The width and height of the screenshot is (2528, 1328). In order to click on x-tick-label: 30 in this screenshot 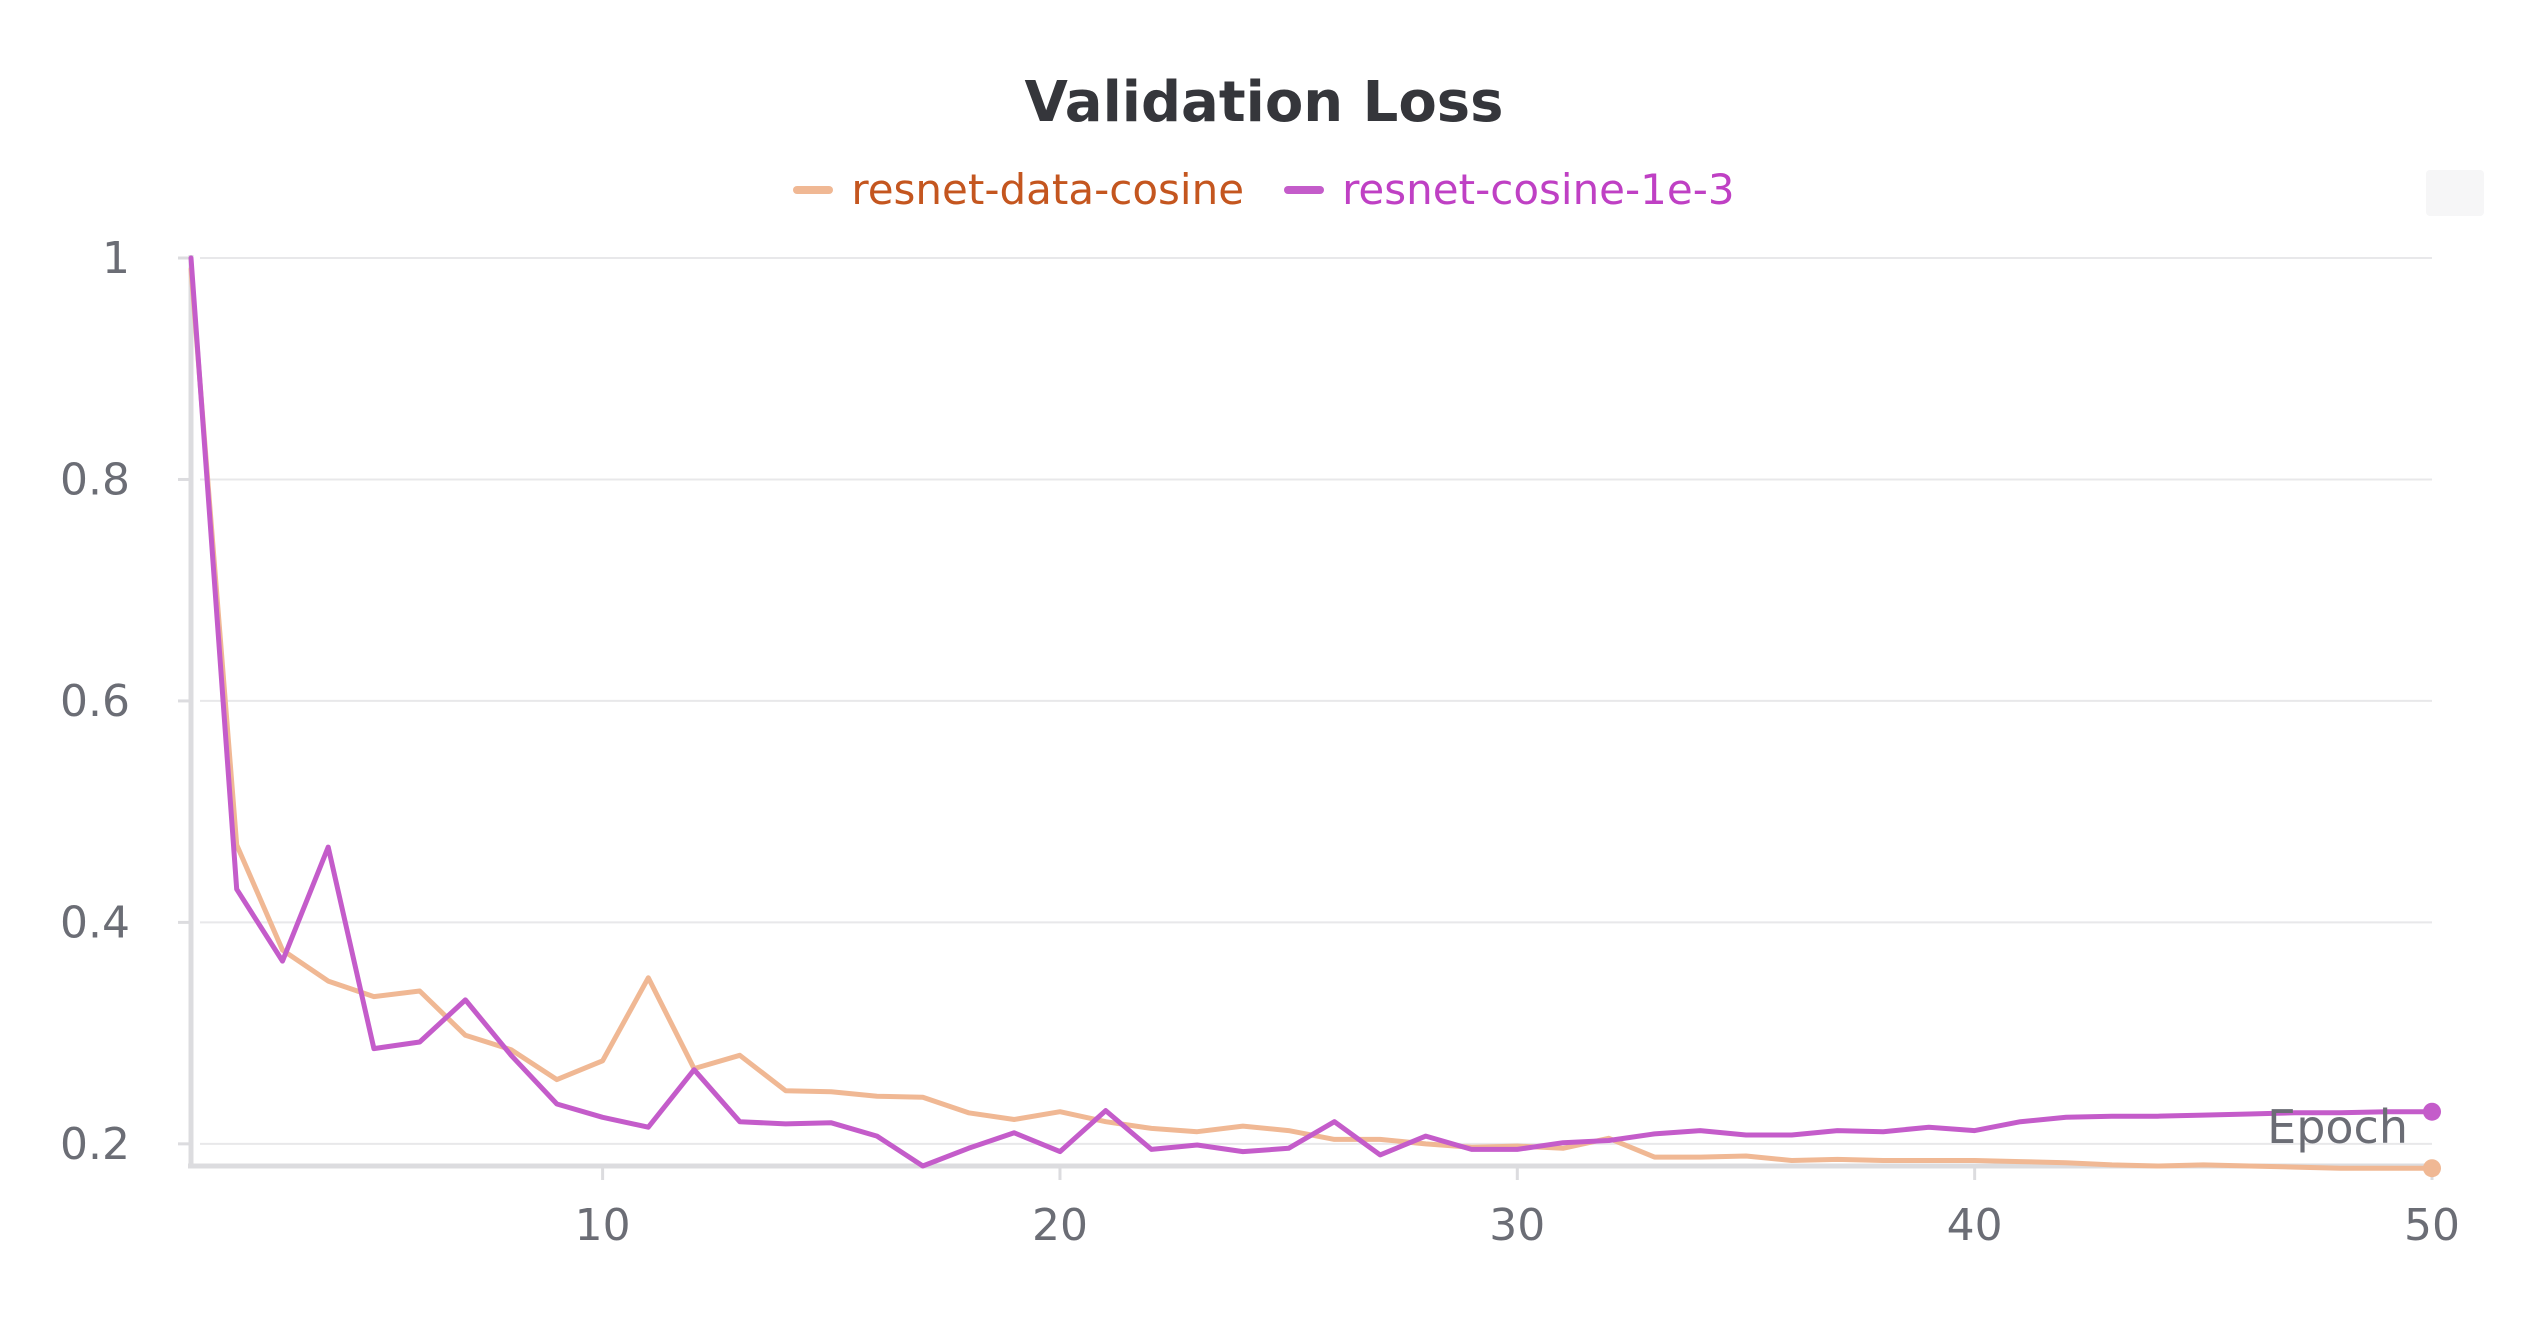, I will do `click(1517, 1225)`.